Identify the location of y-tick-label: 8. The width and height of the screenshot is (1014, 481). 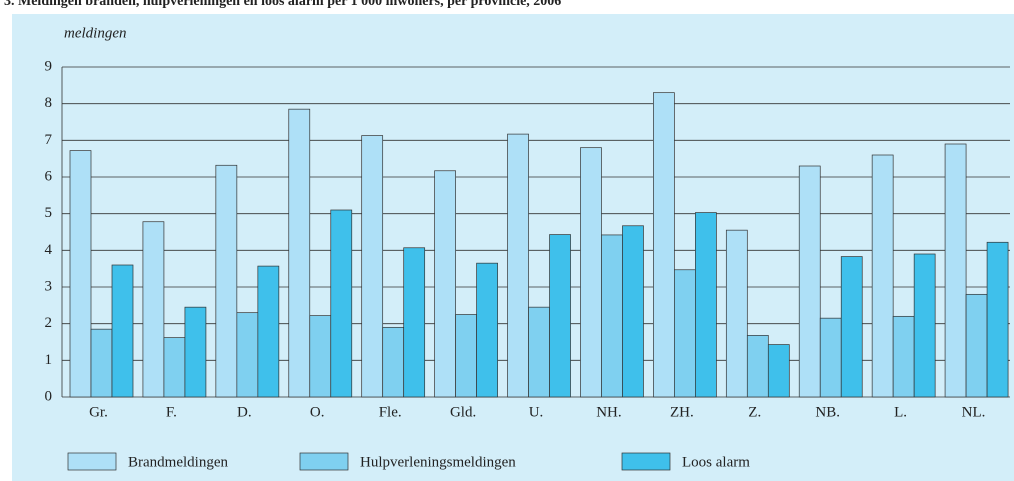
(49, 103).